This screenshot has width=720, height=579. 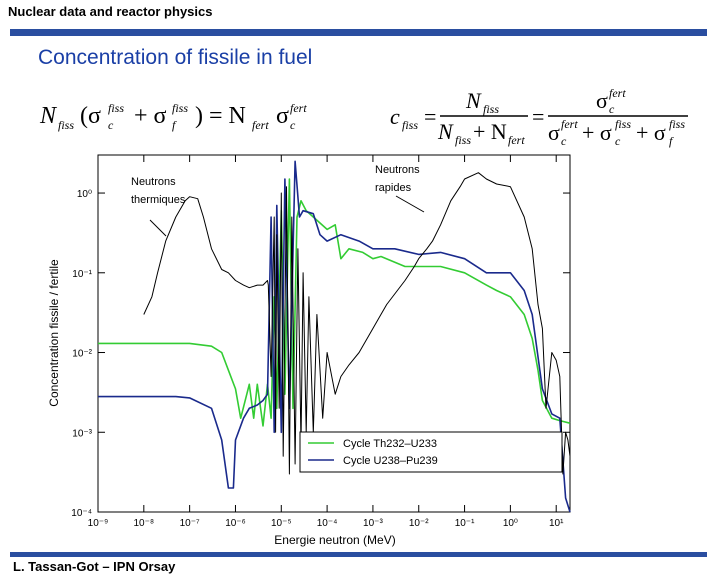 I want to click on x-tick-label: 10⁻⁴, so click(x=327, y=523).